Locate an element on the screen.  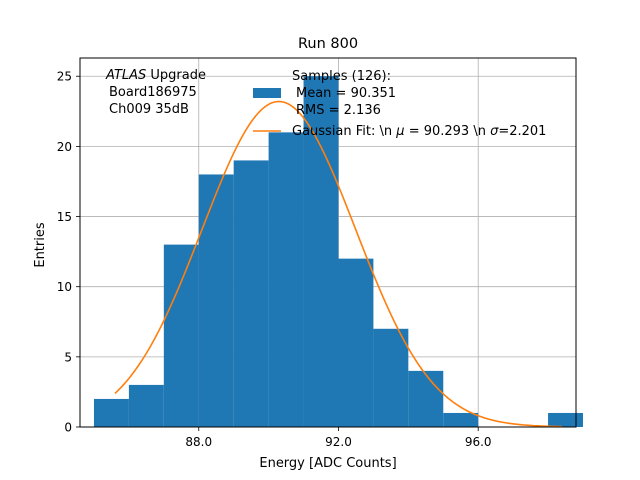
y-tick-label: 15 is located at coordinates (64, 217).